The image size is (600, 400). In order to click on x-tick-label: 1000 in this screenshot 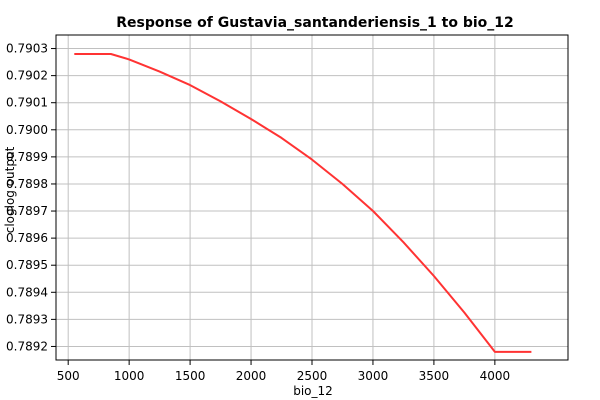, I will do `click(129, 376)`.